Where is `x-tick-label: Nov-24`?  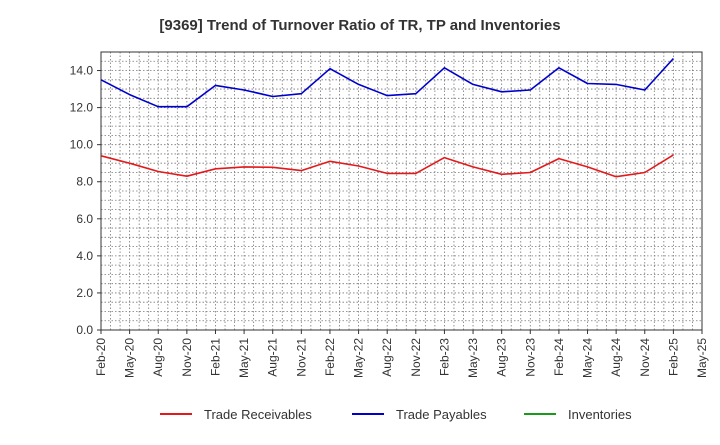 x-tick-label: Nov-24 is located at coordinates (645, 357).